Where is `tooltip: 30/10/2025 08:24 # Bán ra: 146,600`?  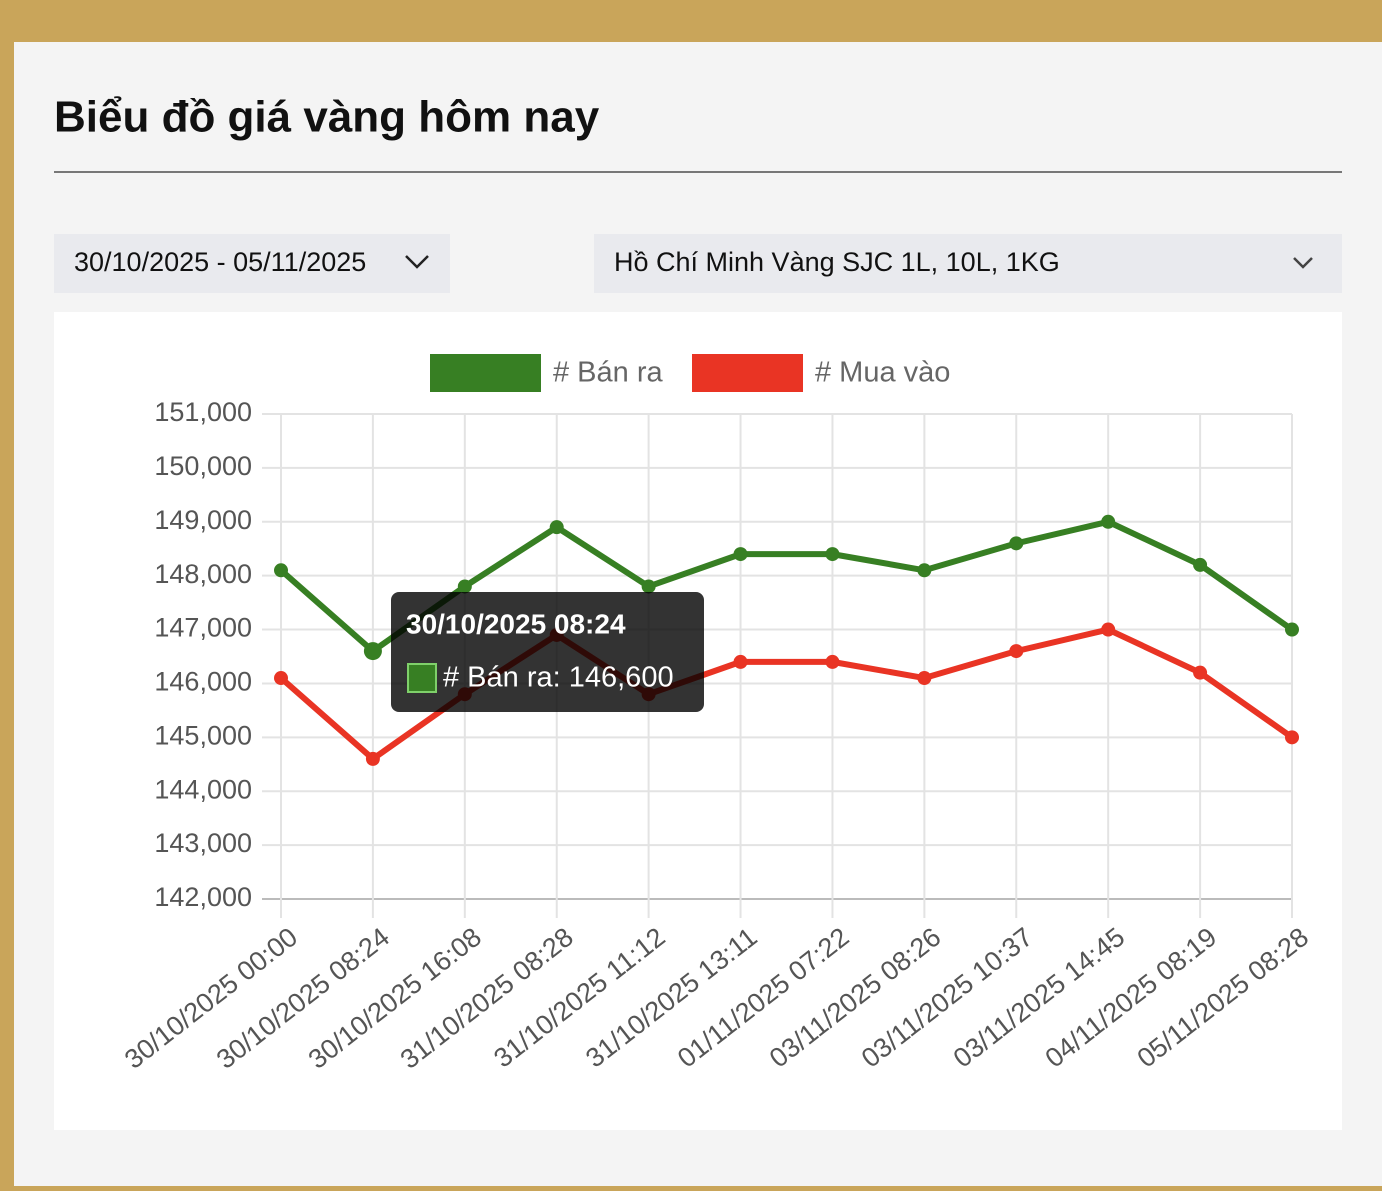 tooltip: 30/10/2025 08:24 # Bán ra: 146,600 is located at coordinates (547, 652).